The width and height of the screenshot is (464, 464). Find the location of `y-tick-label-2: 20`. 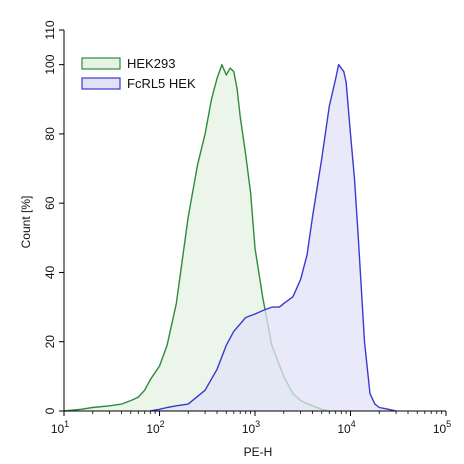

y-tick-label-2: 20 is located at coordinates (50, 342).